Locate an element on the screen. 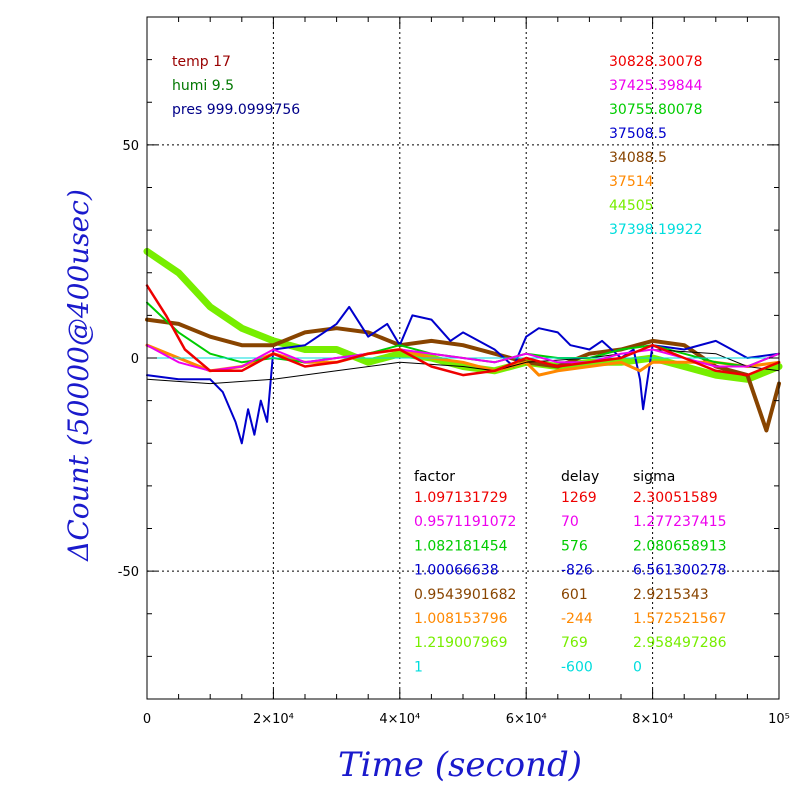 The image size is (797, 797). table-cell-delay: -826 is located at coordinates (577, 571).